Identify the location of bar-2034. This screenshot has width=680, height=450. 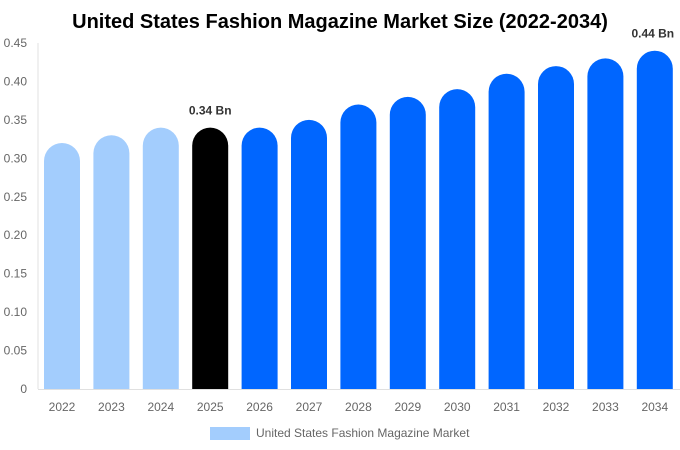
(654, 219).